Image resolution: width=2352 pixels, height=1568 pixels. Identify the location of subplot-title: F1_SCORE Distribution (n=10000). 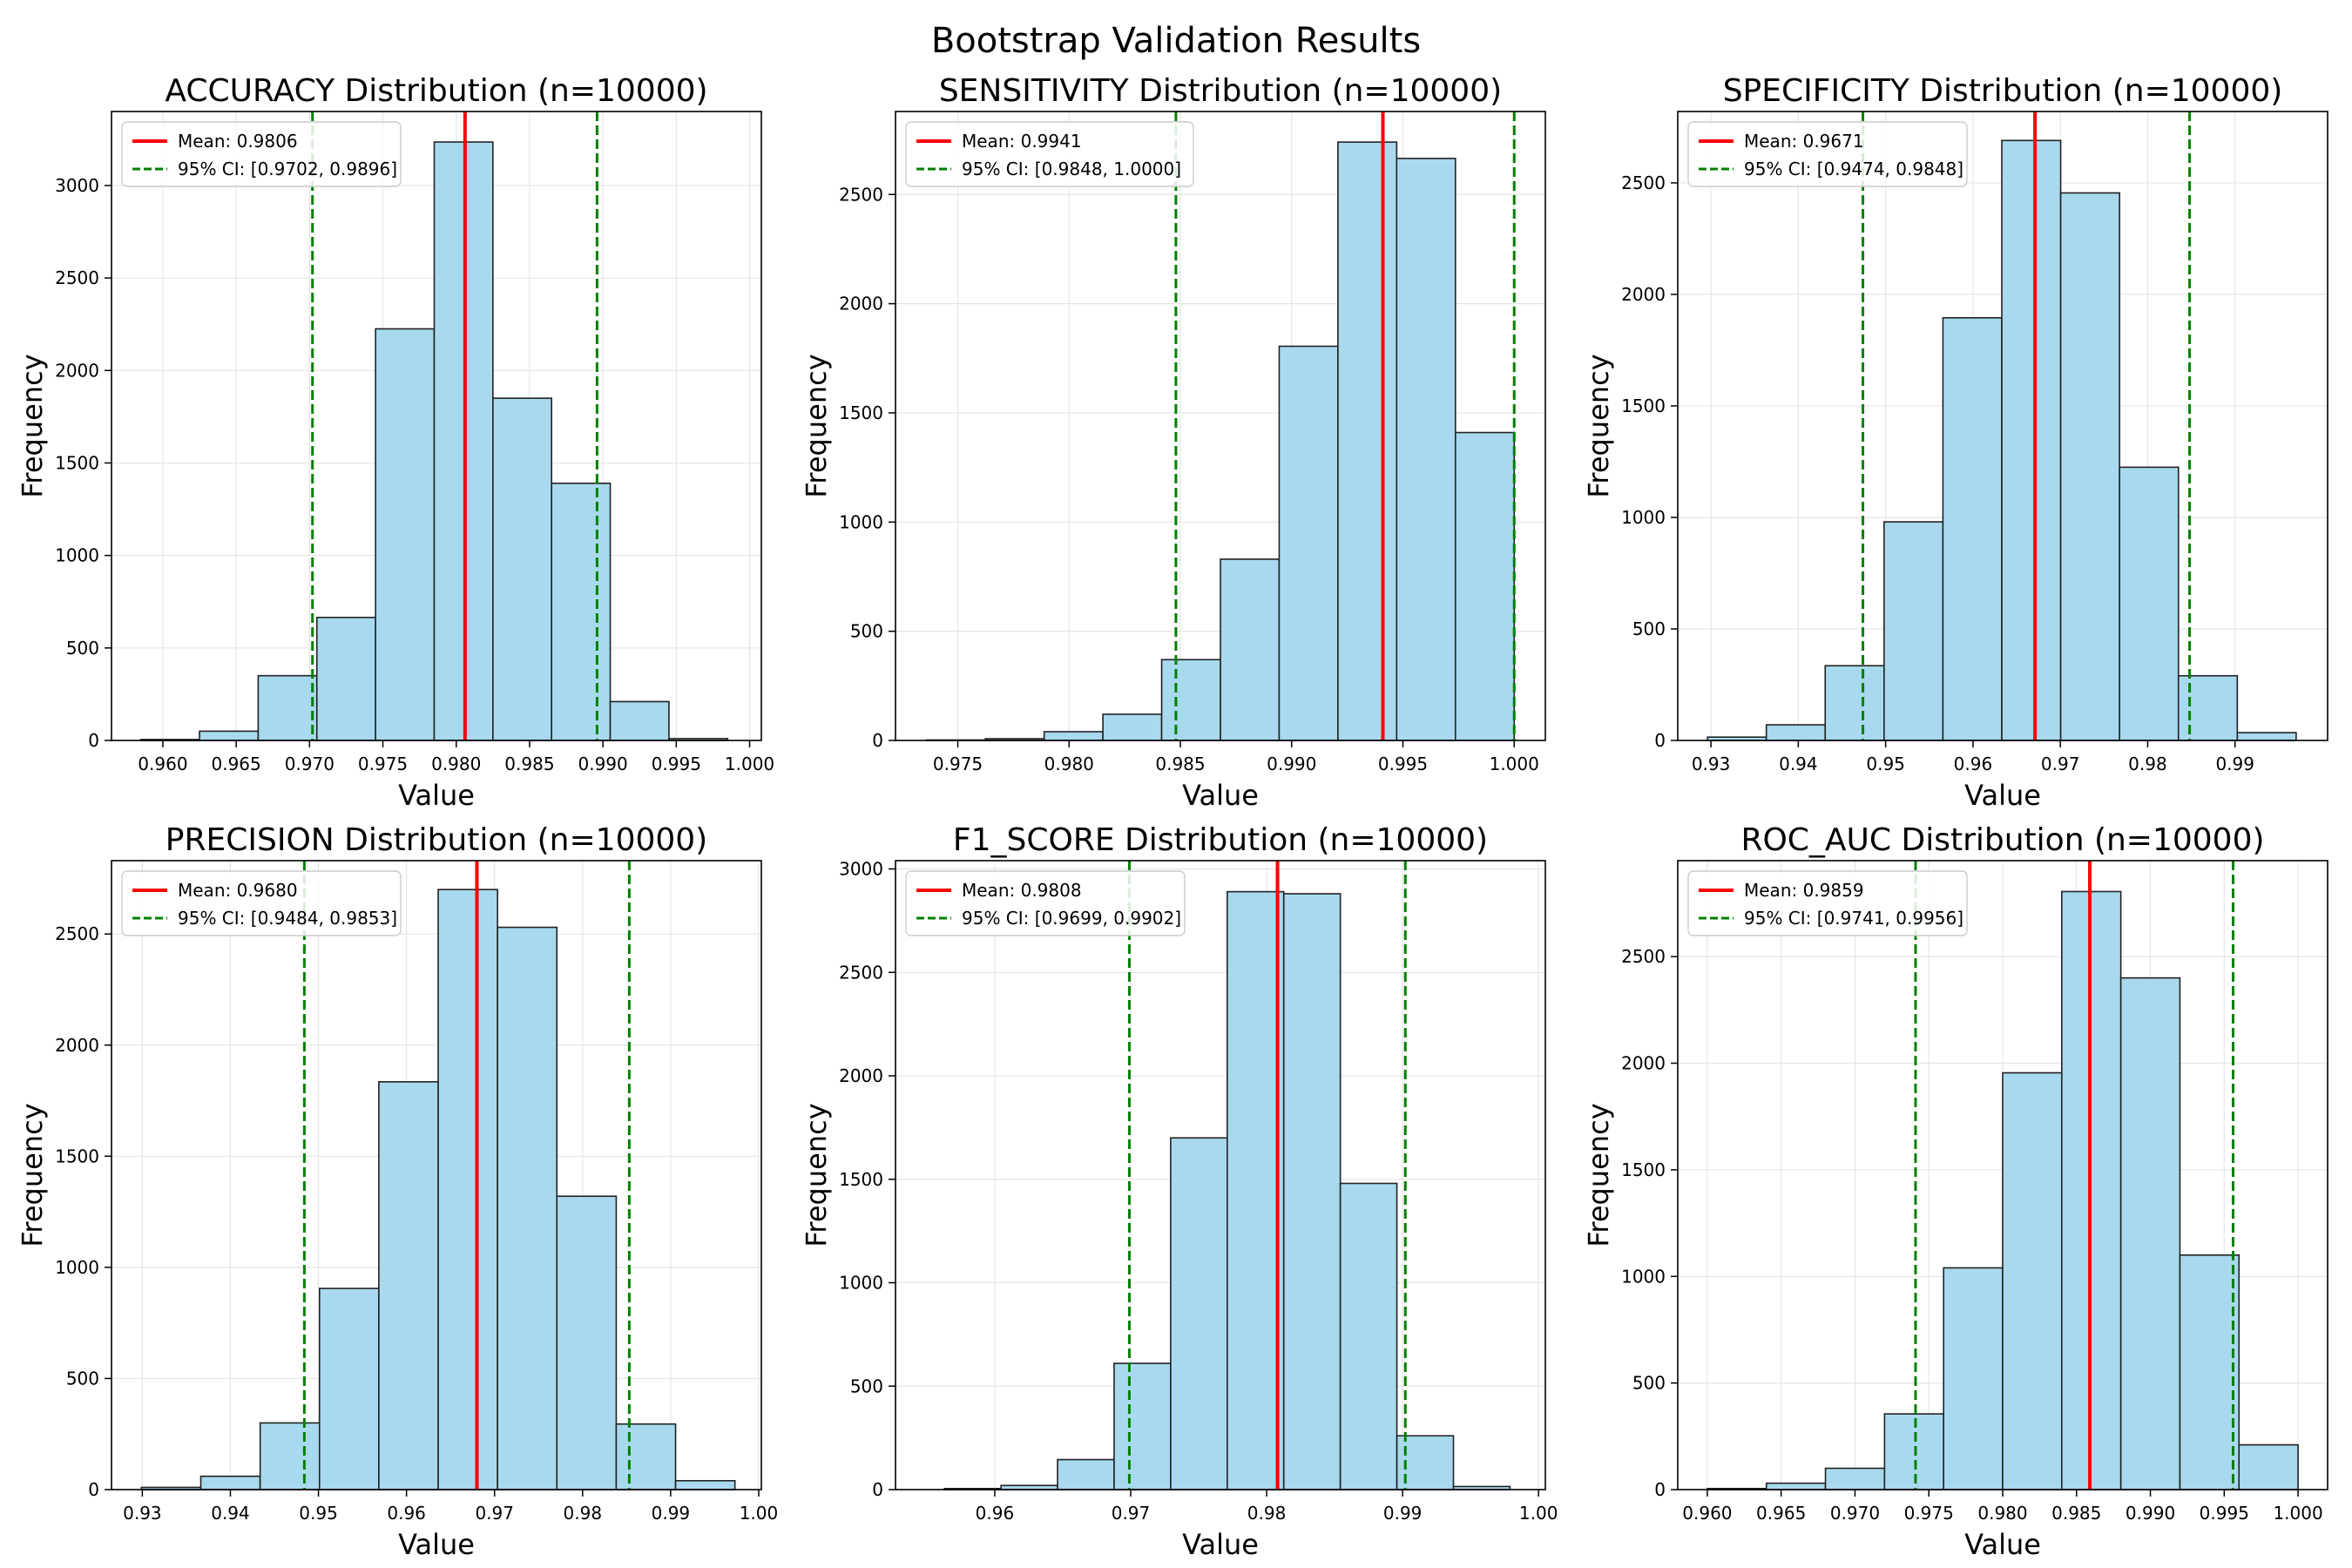
(1221, 840).